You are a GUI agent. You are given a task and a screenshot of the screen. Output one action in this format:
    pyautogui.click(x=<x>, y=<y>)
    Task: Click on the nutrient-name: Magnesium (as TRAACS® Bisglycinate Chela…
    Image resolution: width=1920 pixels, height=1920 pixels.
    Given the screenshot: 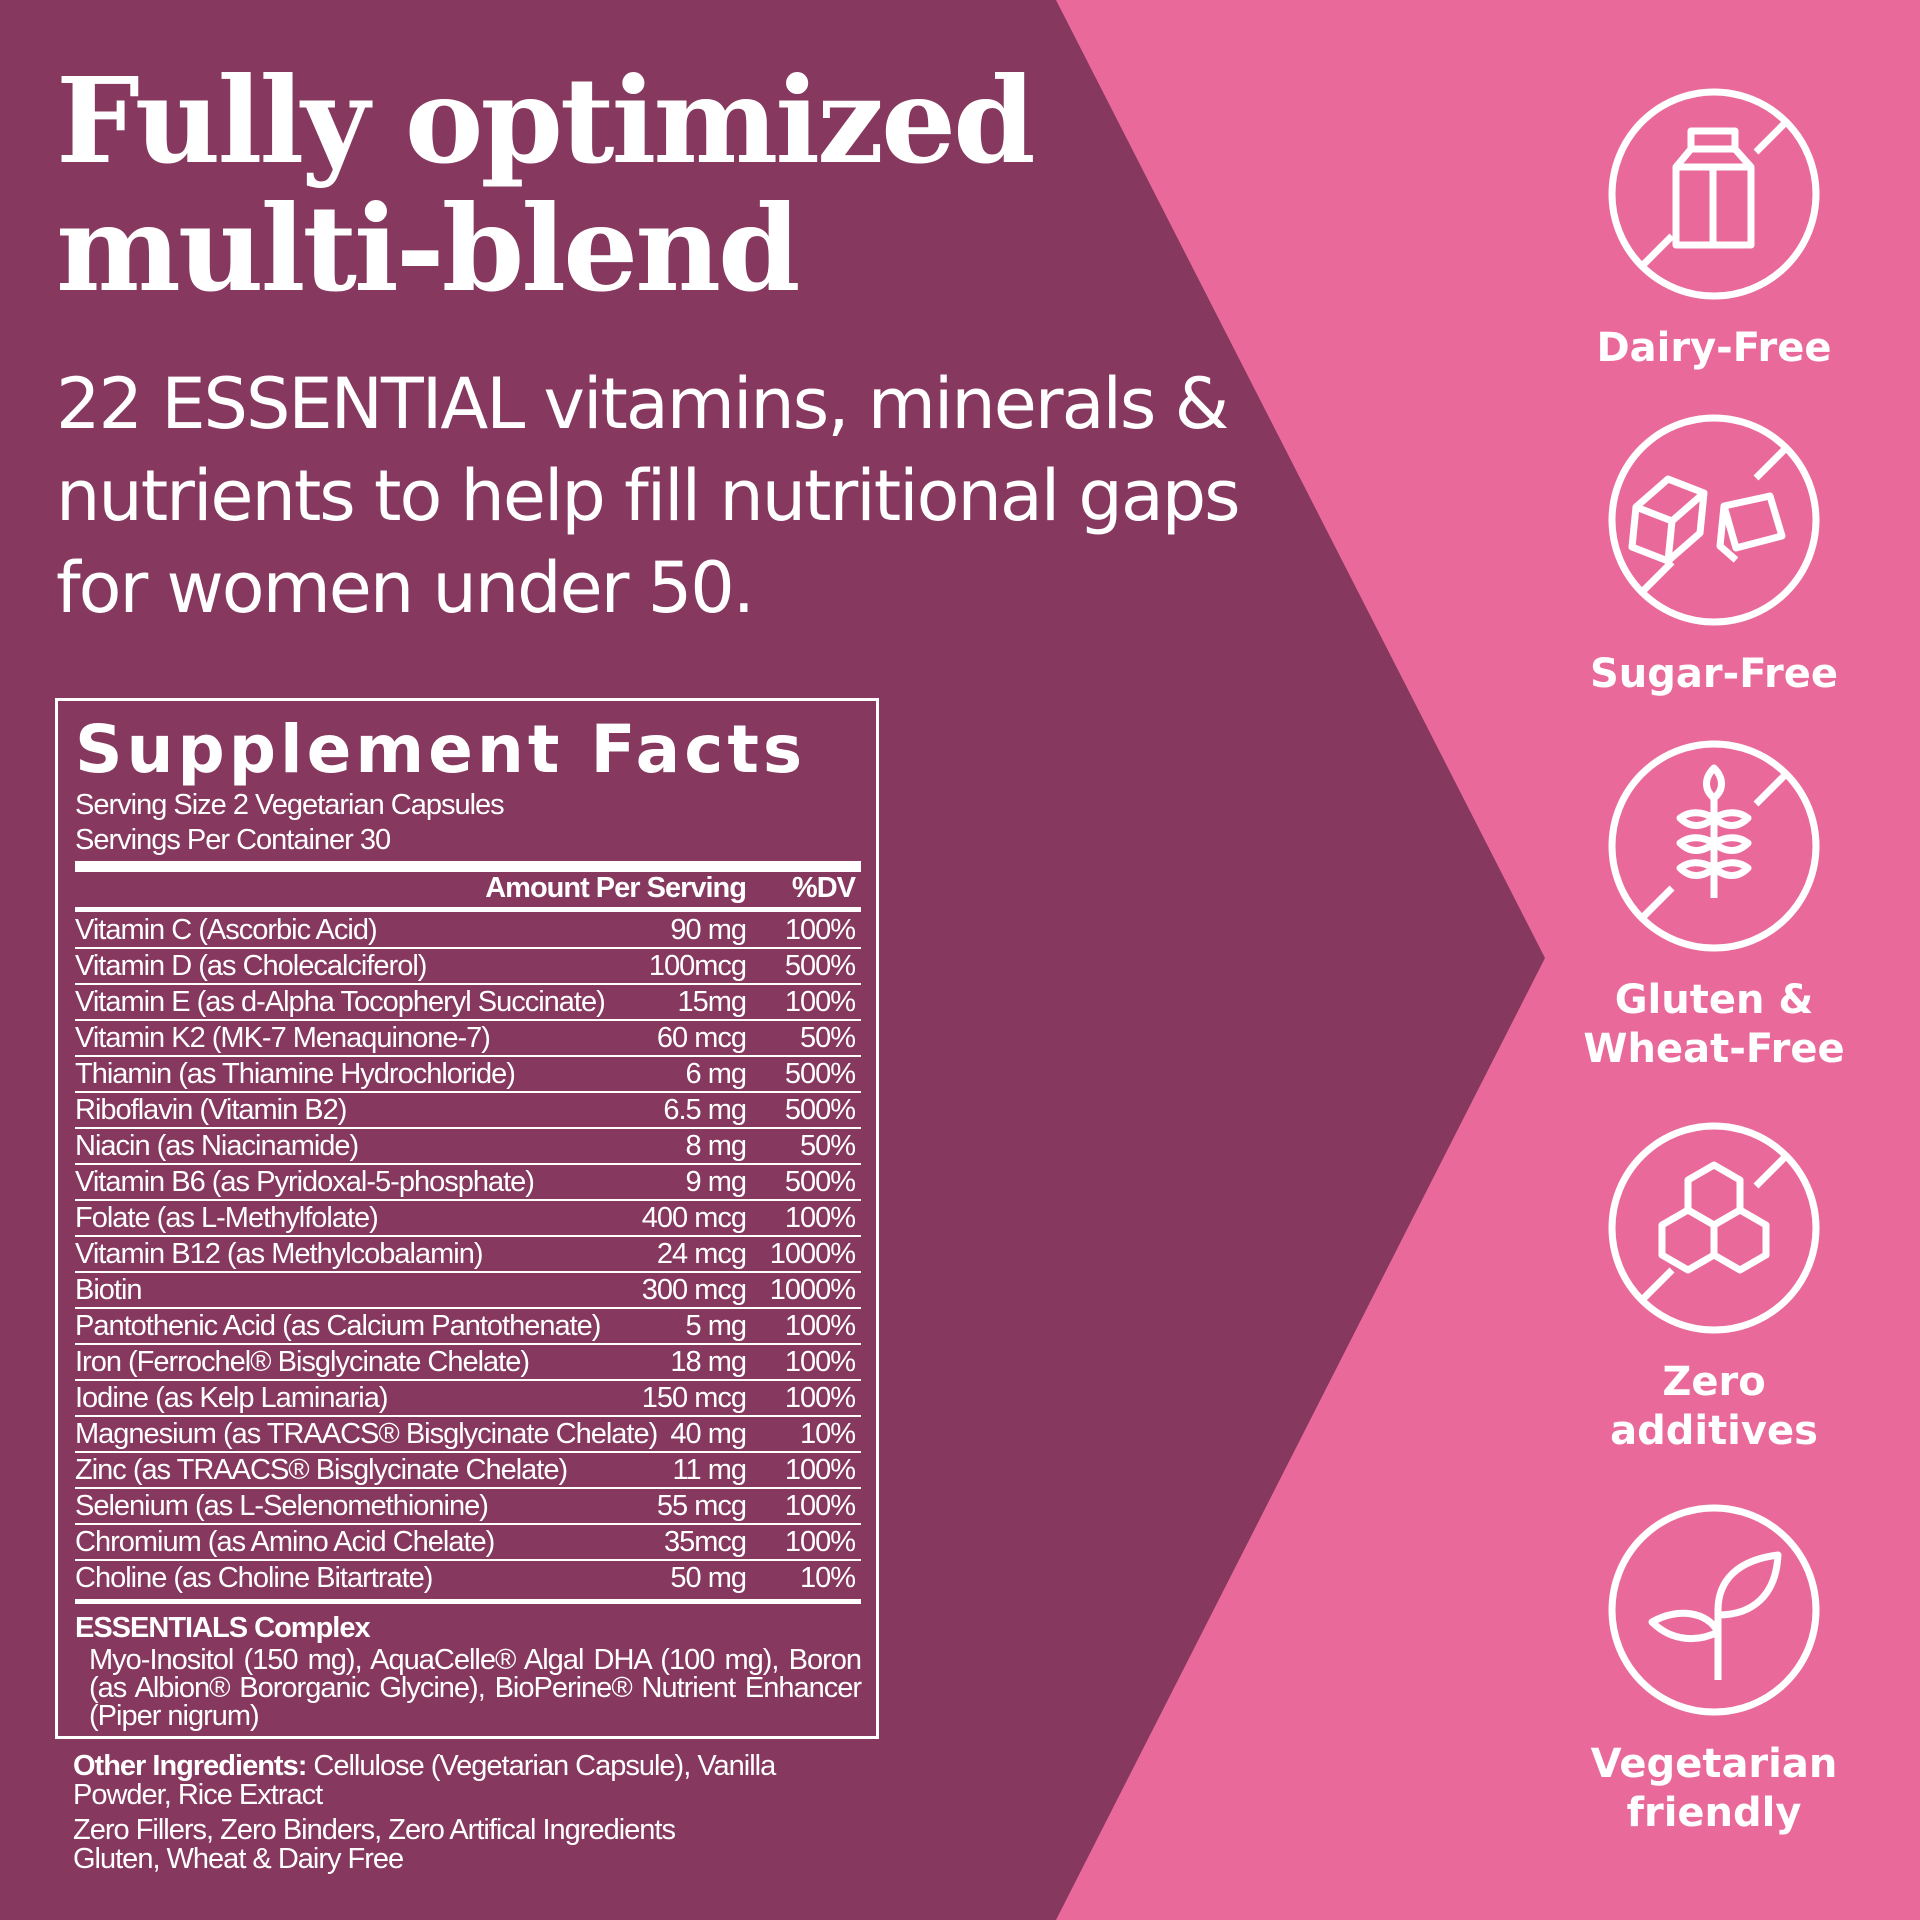 What is the action you would take?
    pyautogui.click(x=366, y=1434)
    